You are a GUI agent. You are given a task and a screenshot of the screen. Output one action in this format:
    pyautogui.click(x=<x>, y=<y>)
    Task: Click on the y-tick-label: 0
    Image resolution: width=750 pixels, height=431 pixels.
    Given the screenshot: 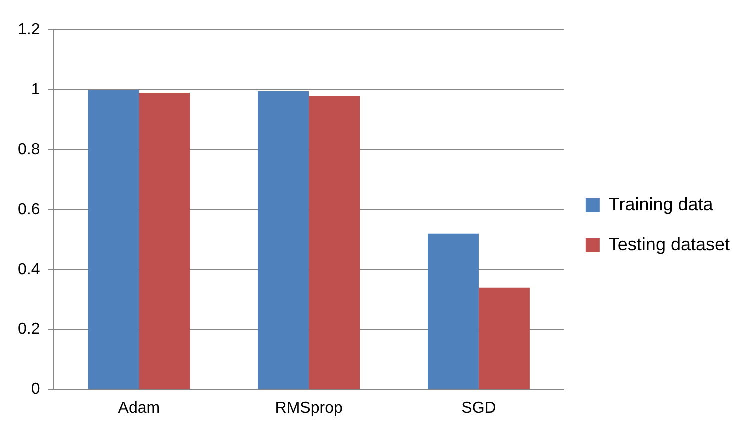 What is the action you would take?
    pyautogui.click(x=35, y=389)
    